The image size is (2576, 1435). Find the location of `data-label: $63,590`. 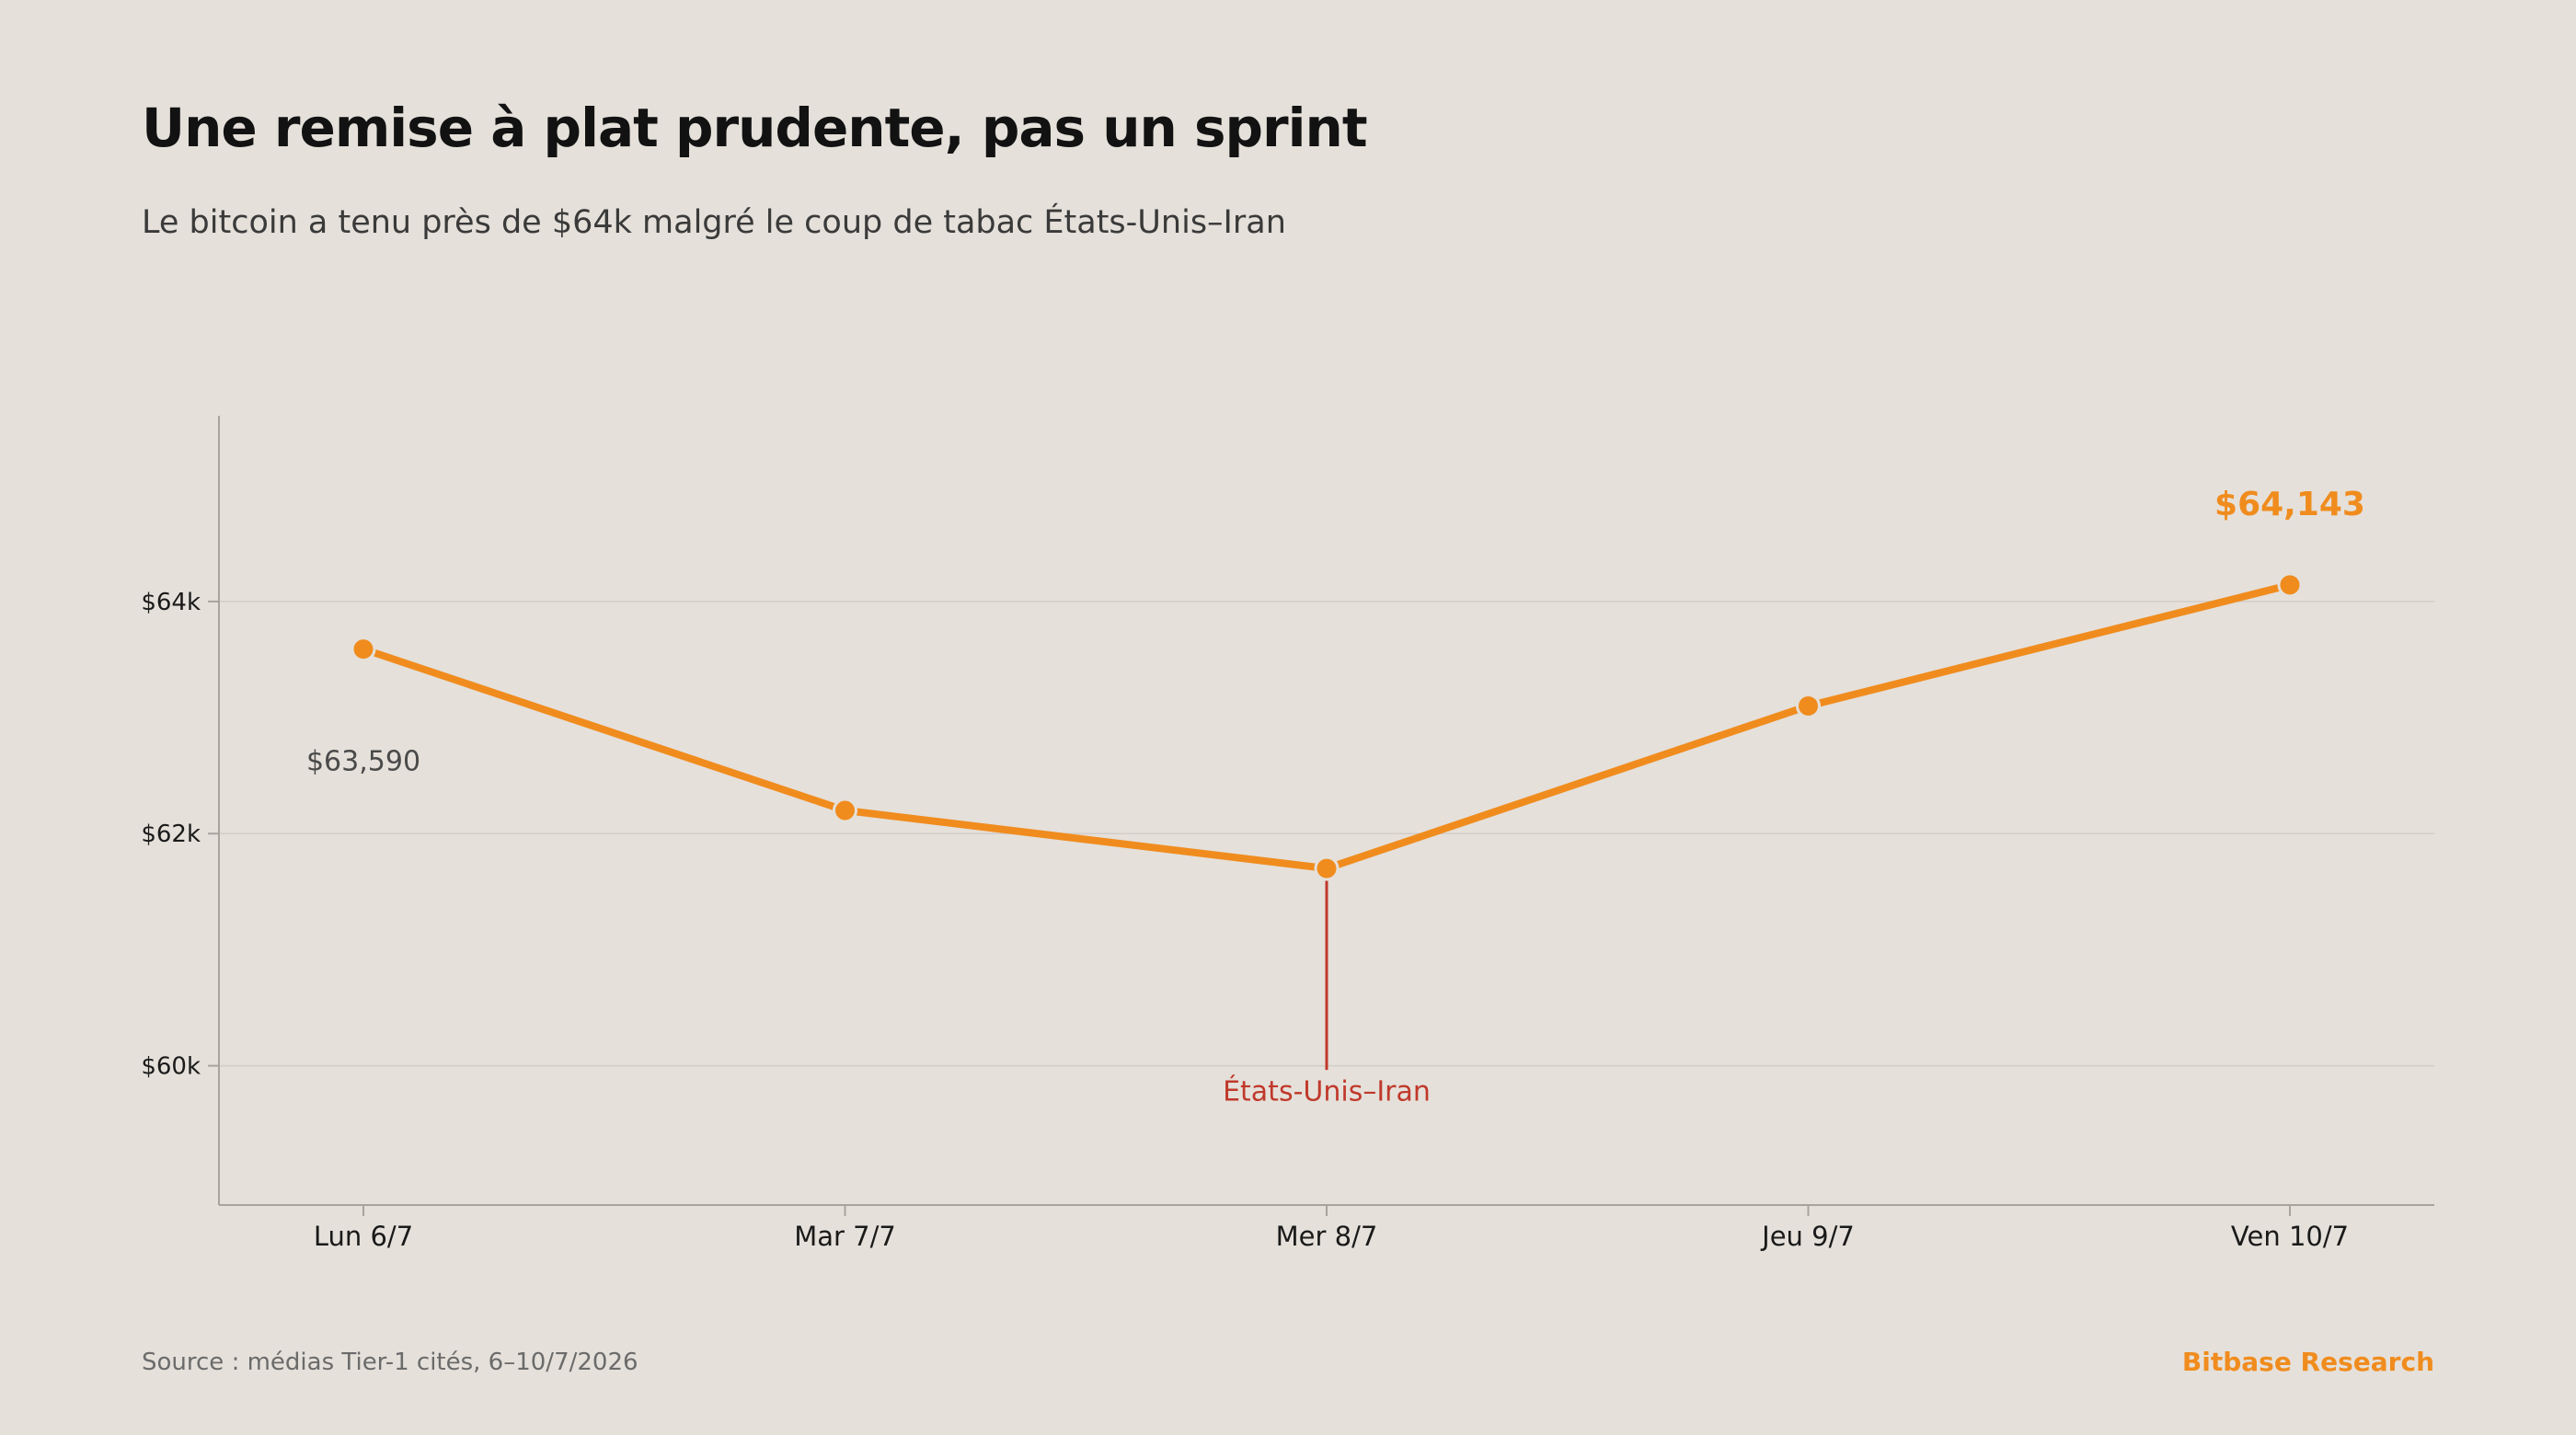

data-label: $63,590 is located at coordinates (363, 762).